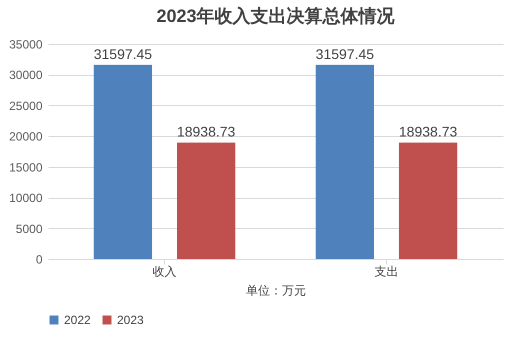  What do you see at coordinates (164, 271) in the screenshot?
I see `x-tick-label: 收入` at bounding box center [164, 271].